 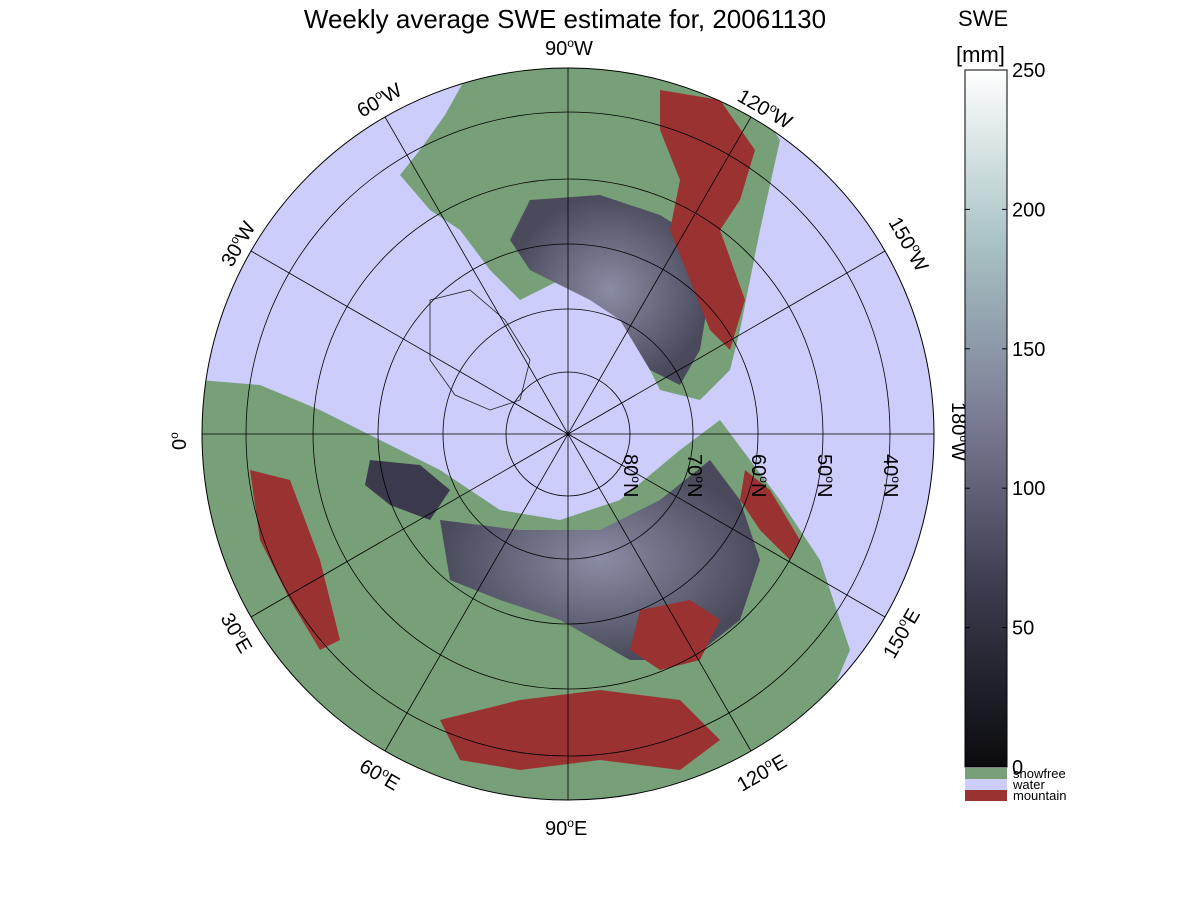 I want to click on lon-label-60e: 60oE, so click(x=380, y=775).